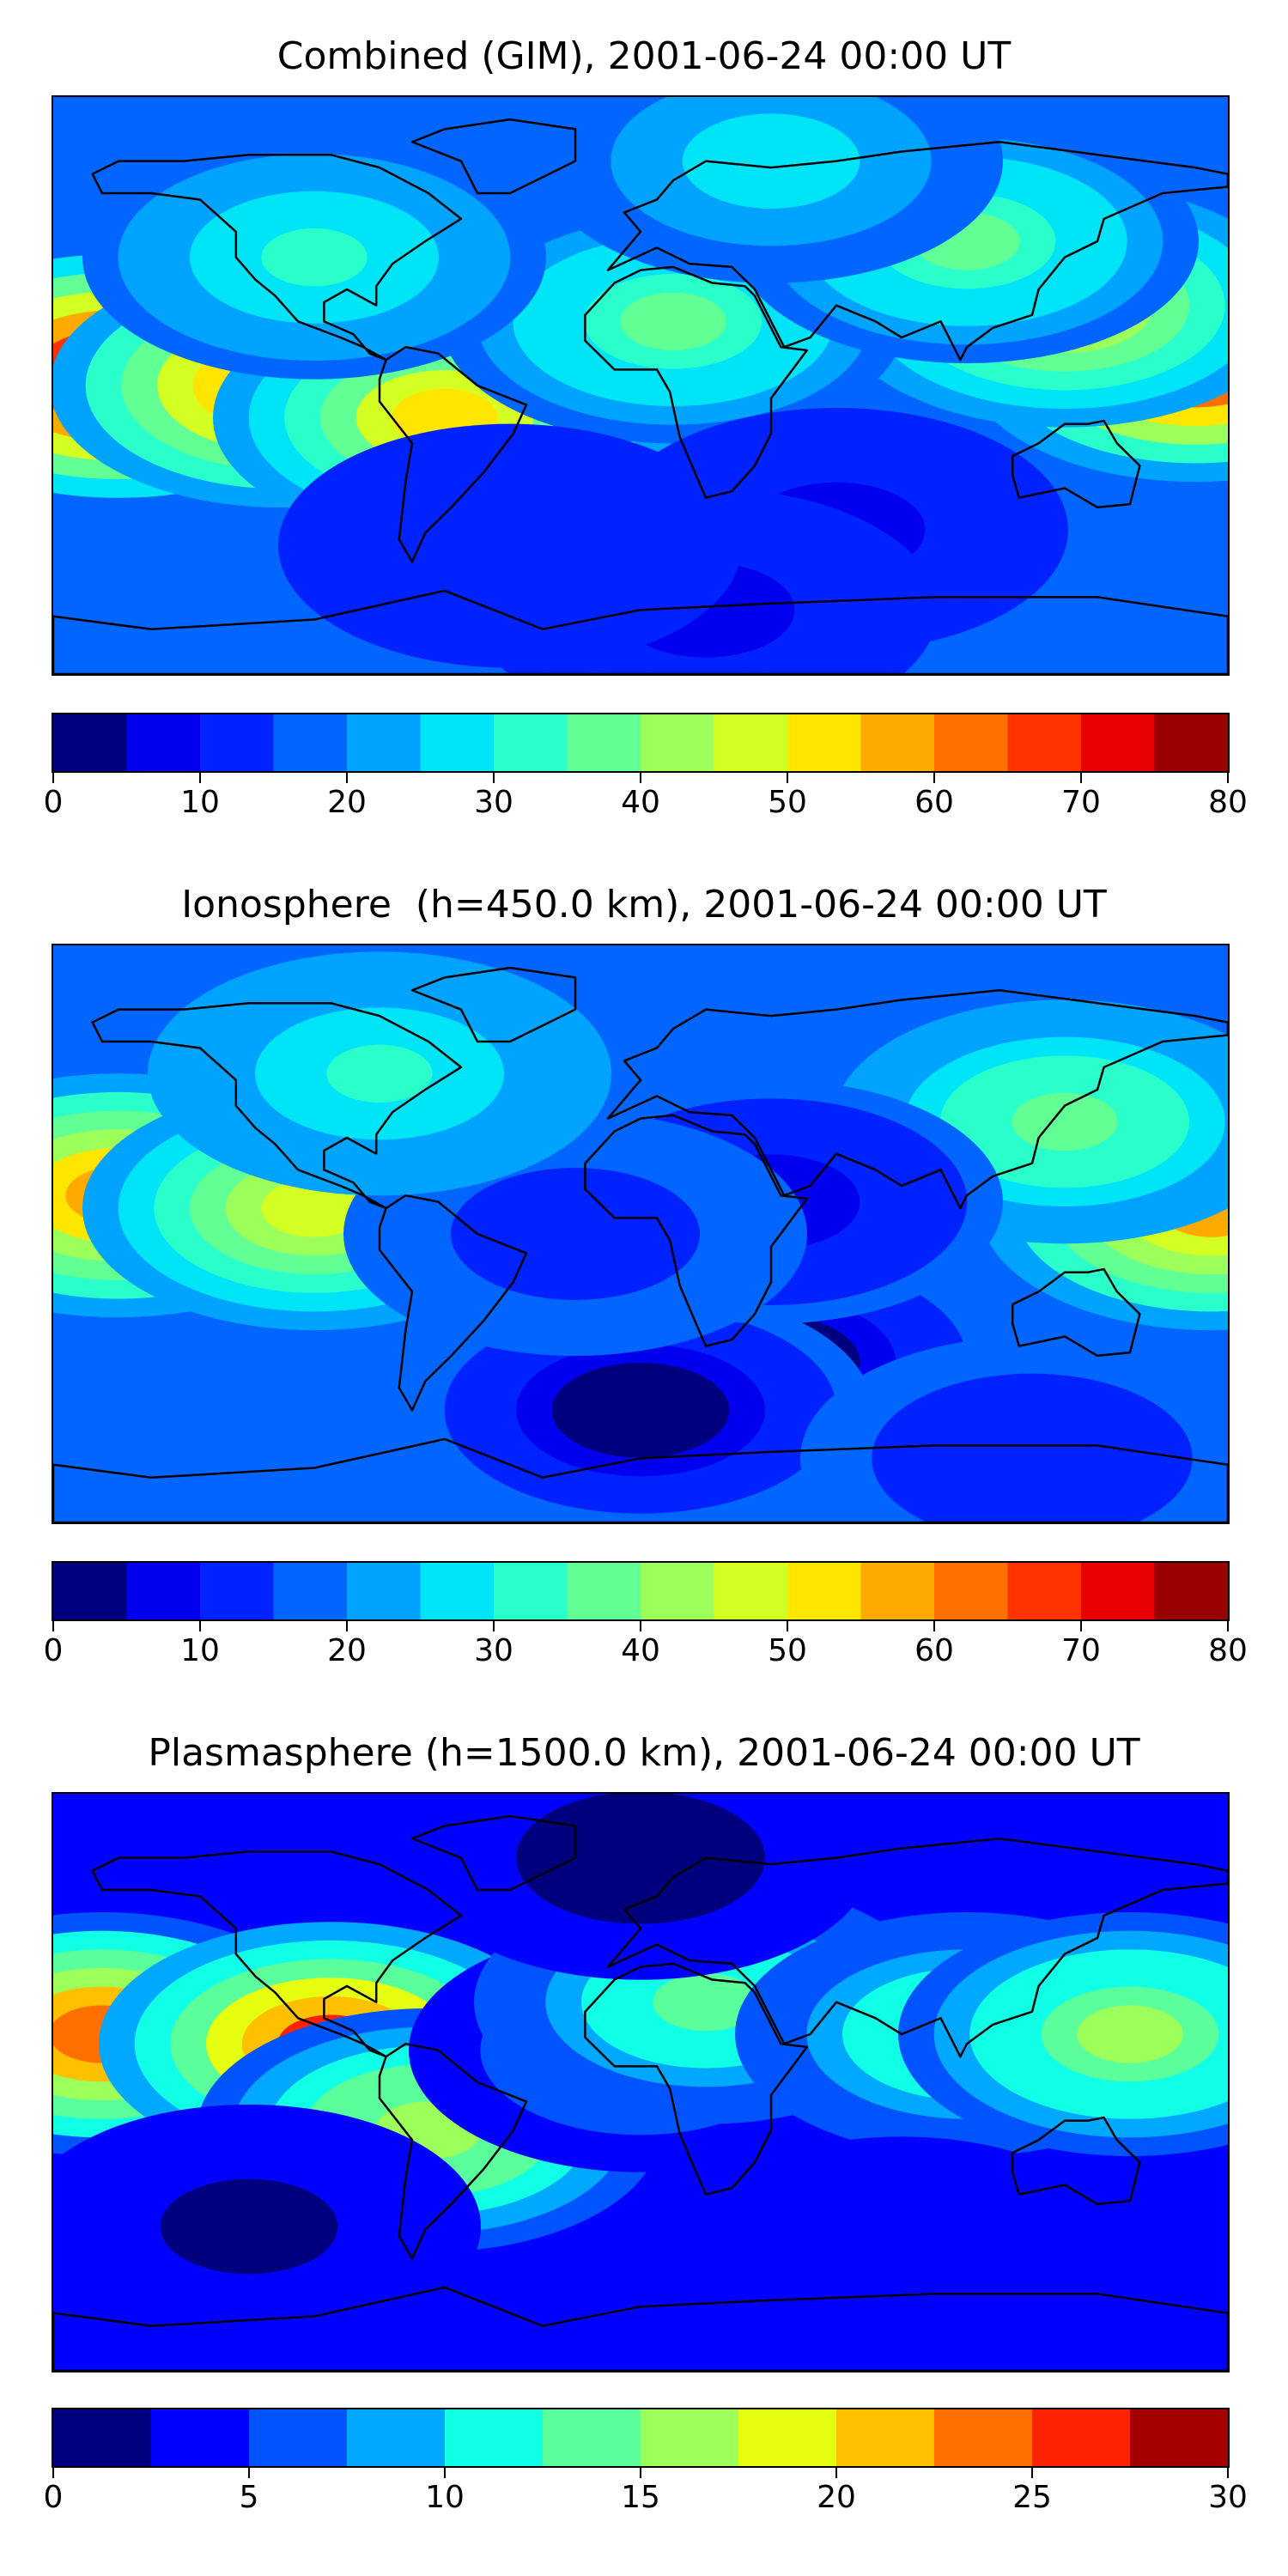 This screenshot has width=1288, height=2576. I want to click on colorbar-tick-label: 30, so click(494, 802).